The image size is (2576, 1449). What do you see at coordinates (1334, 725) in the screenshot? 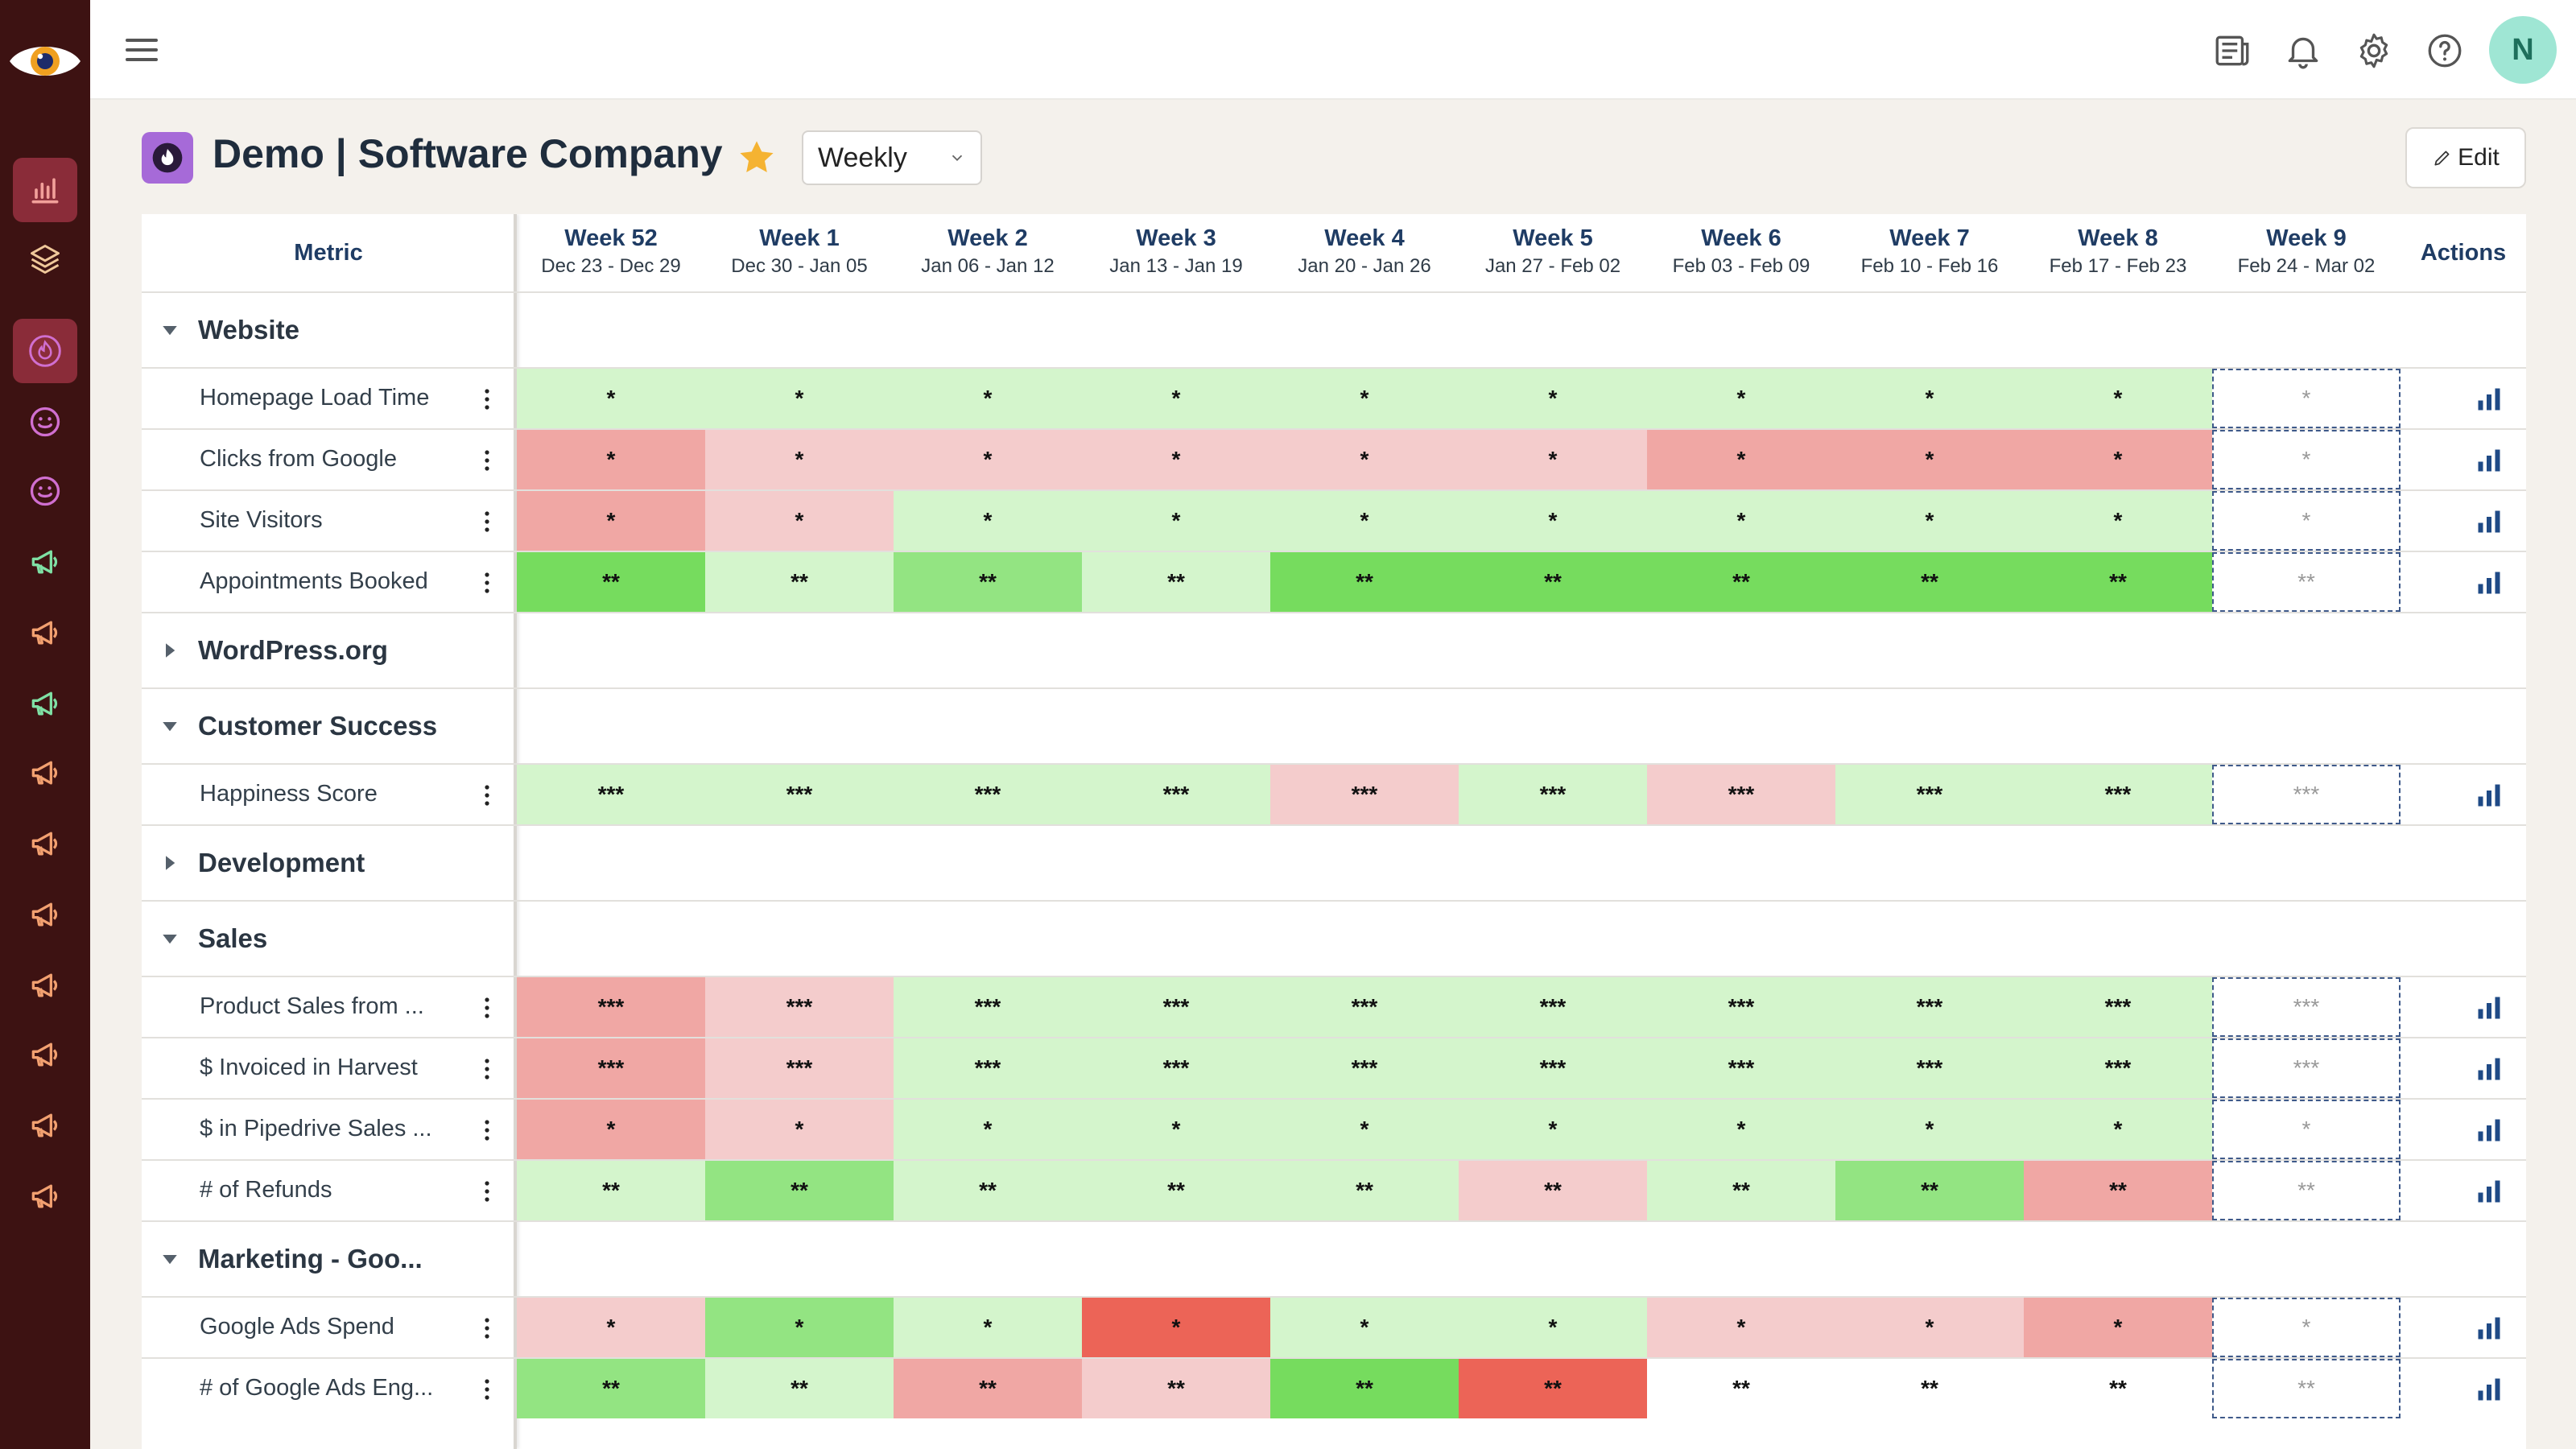
I see `group-row: Customer Success` at bounding box center [1334, 725].